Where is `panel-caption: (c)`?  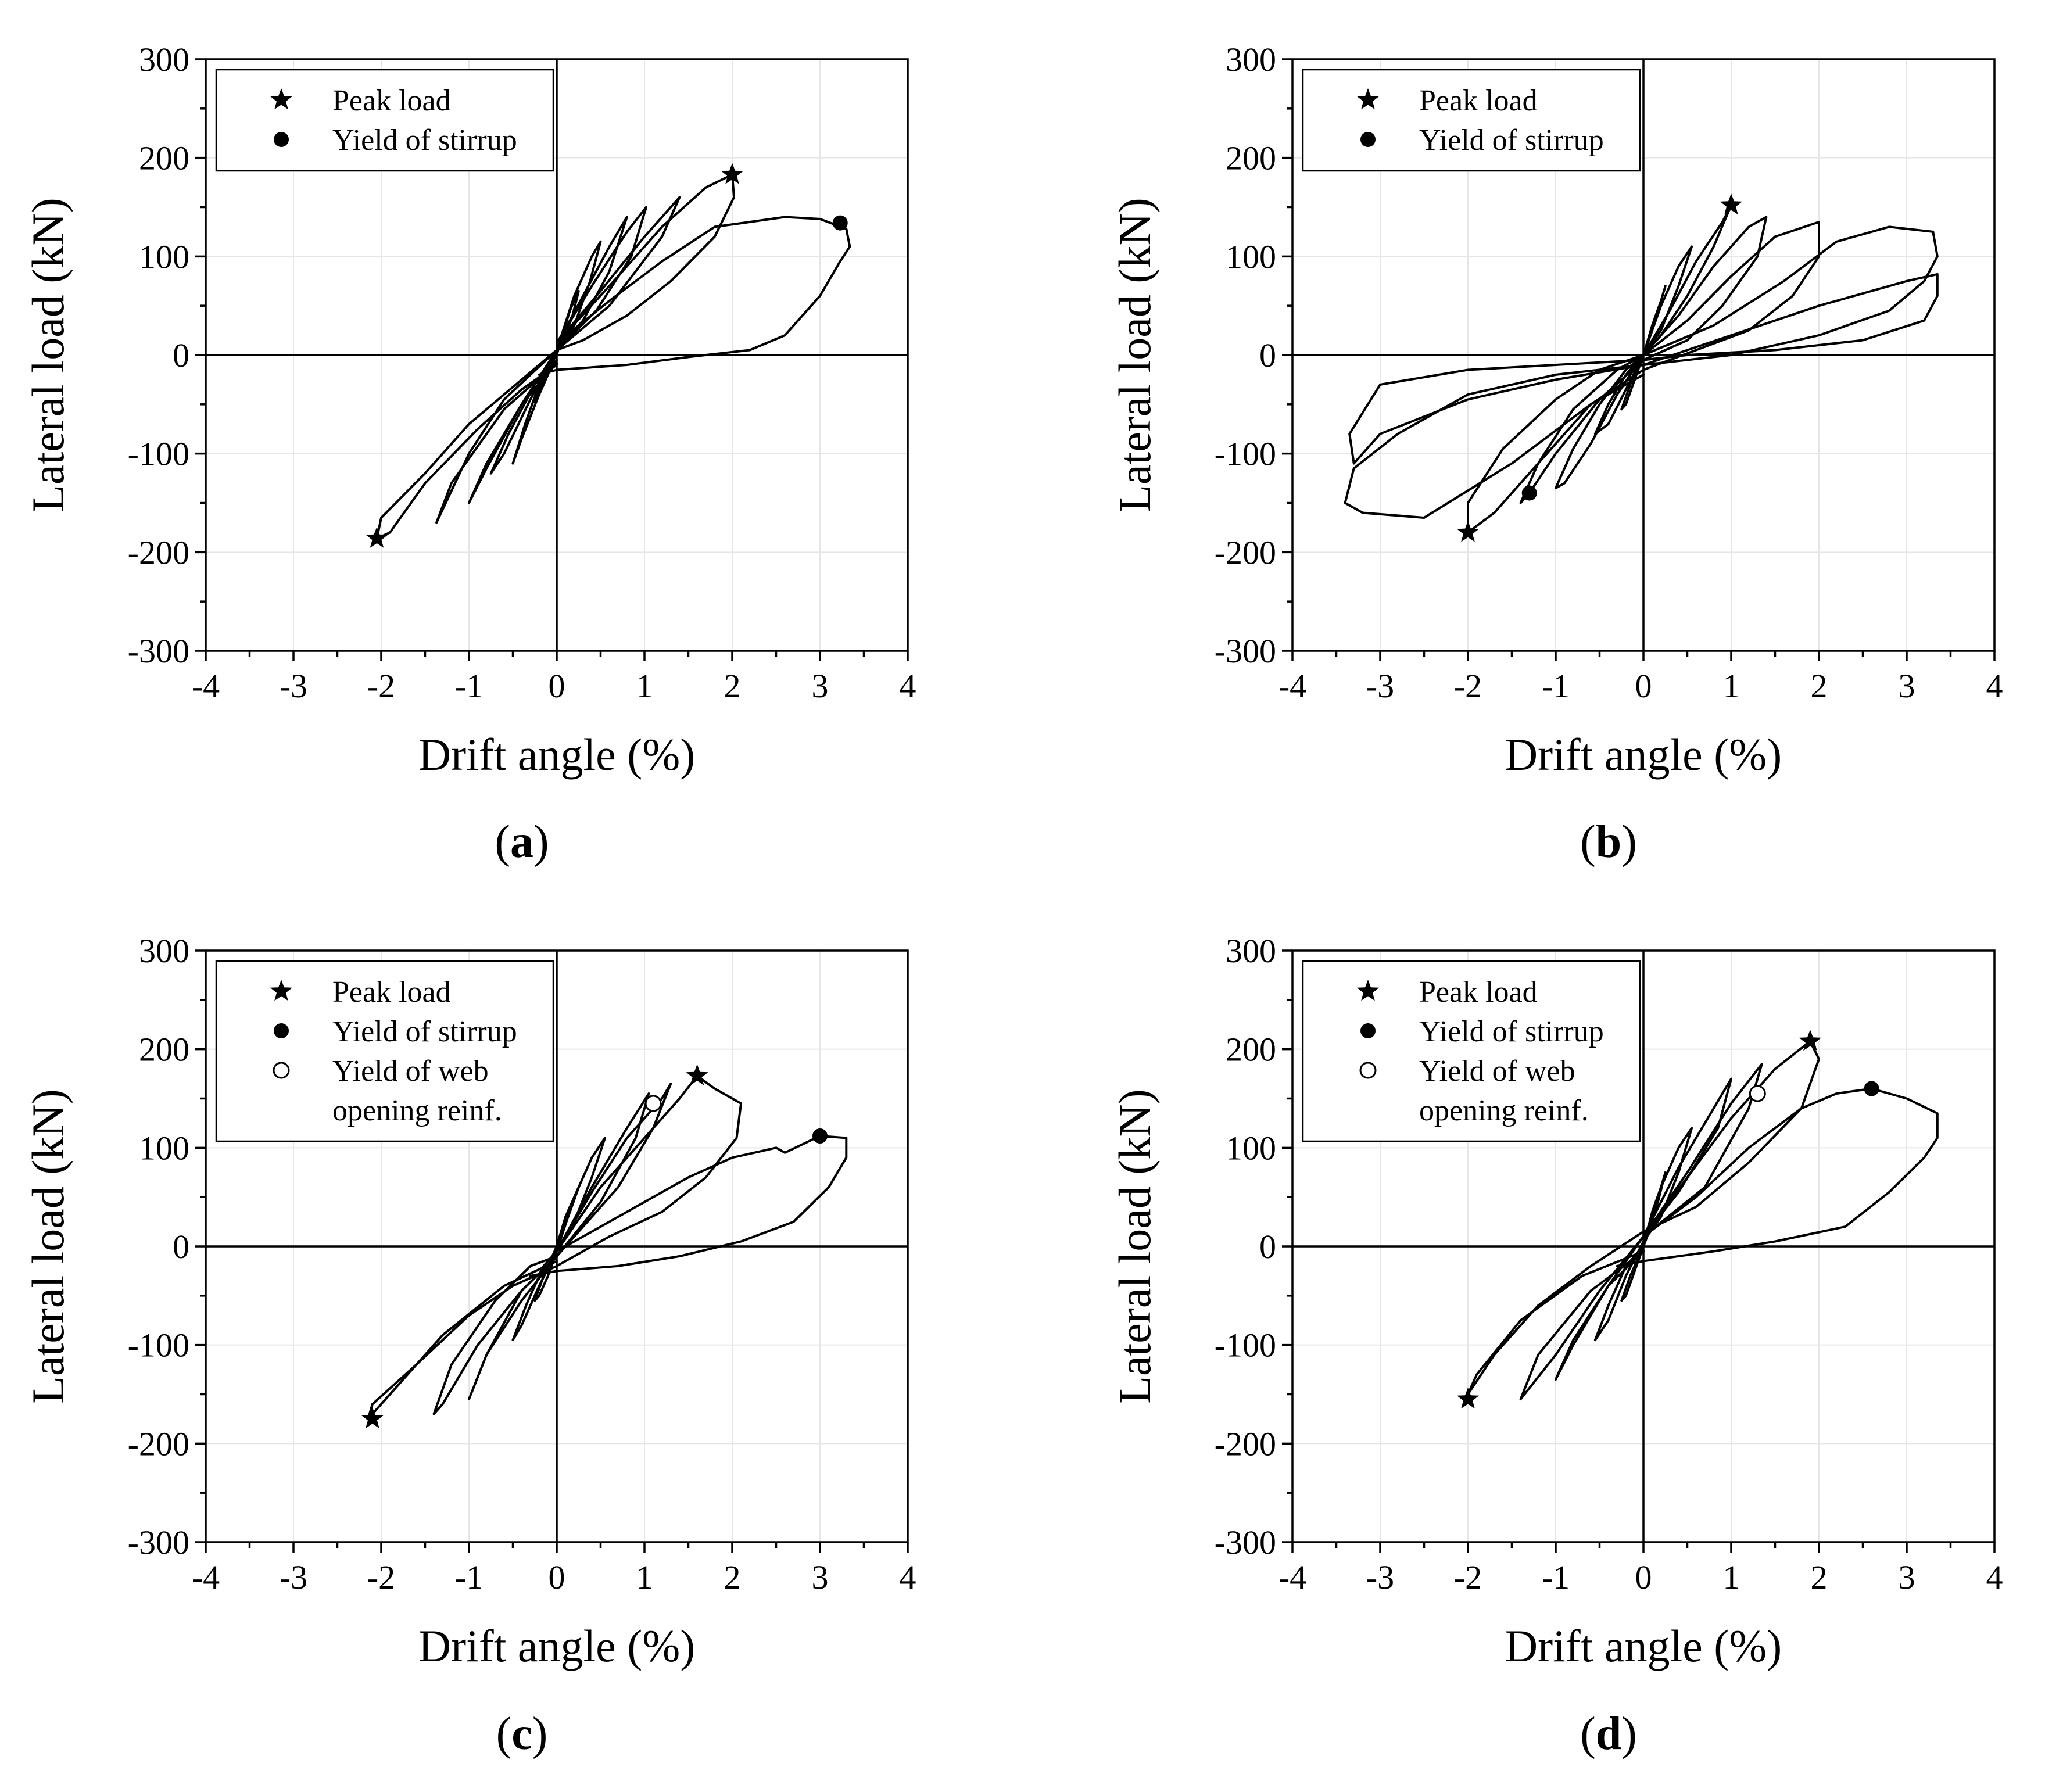 panel-caption: (c) is located at coordinates (522, 1733).